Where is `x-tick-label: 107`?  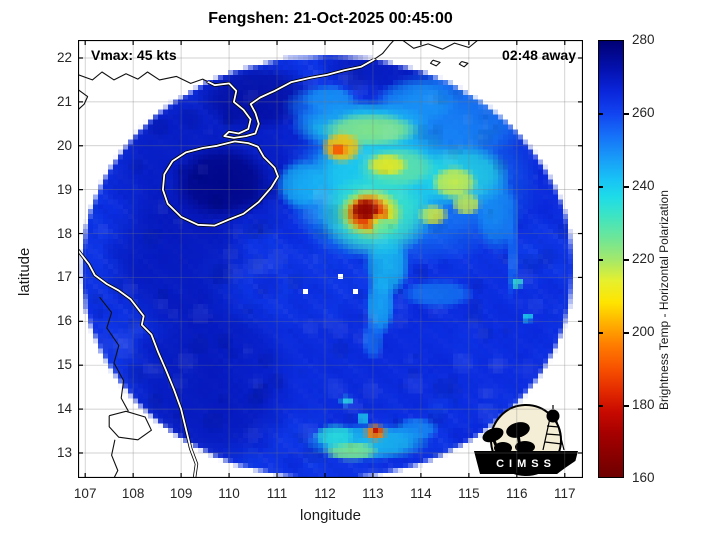
x-tick-label: 107 is located at coordinates (85, 493).